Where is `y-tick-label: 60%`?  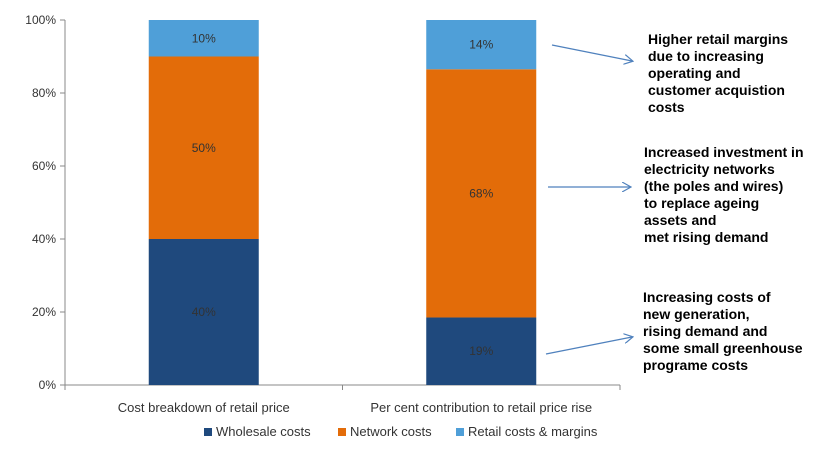
y-tick-label: 60% is located at coordinates (44, 166).